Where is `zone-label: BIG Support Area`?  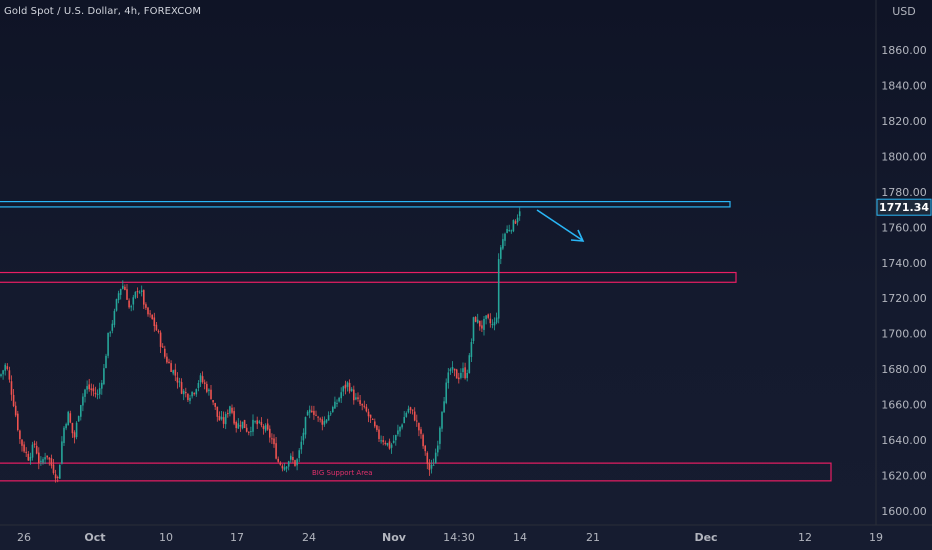 zone-label: BIG Support Area is located at coordinates (342, 473).